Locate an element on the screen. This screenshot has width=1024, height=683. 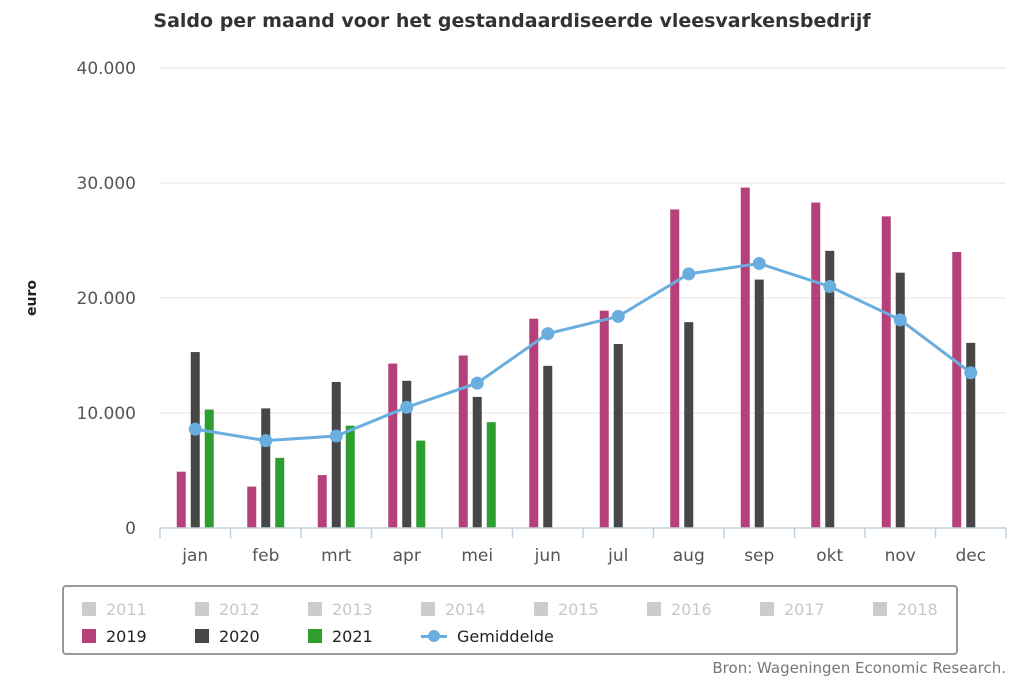
bar-2020-mei is located at coordinates (477, 462).